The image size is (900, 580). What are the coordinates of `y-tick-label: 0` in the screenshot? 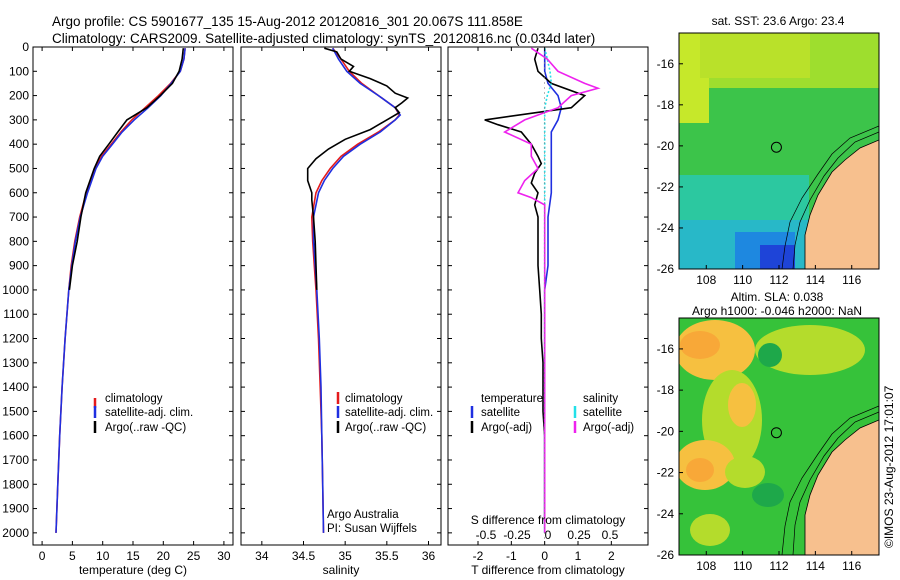 It's located at (25, 47).